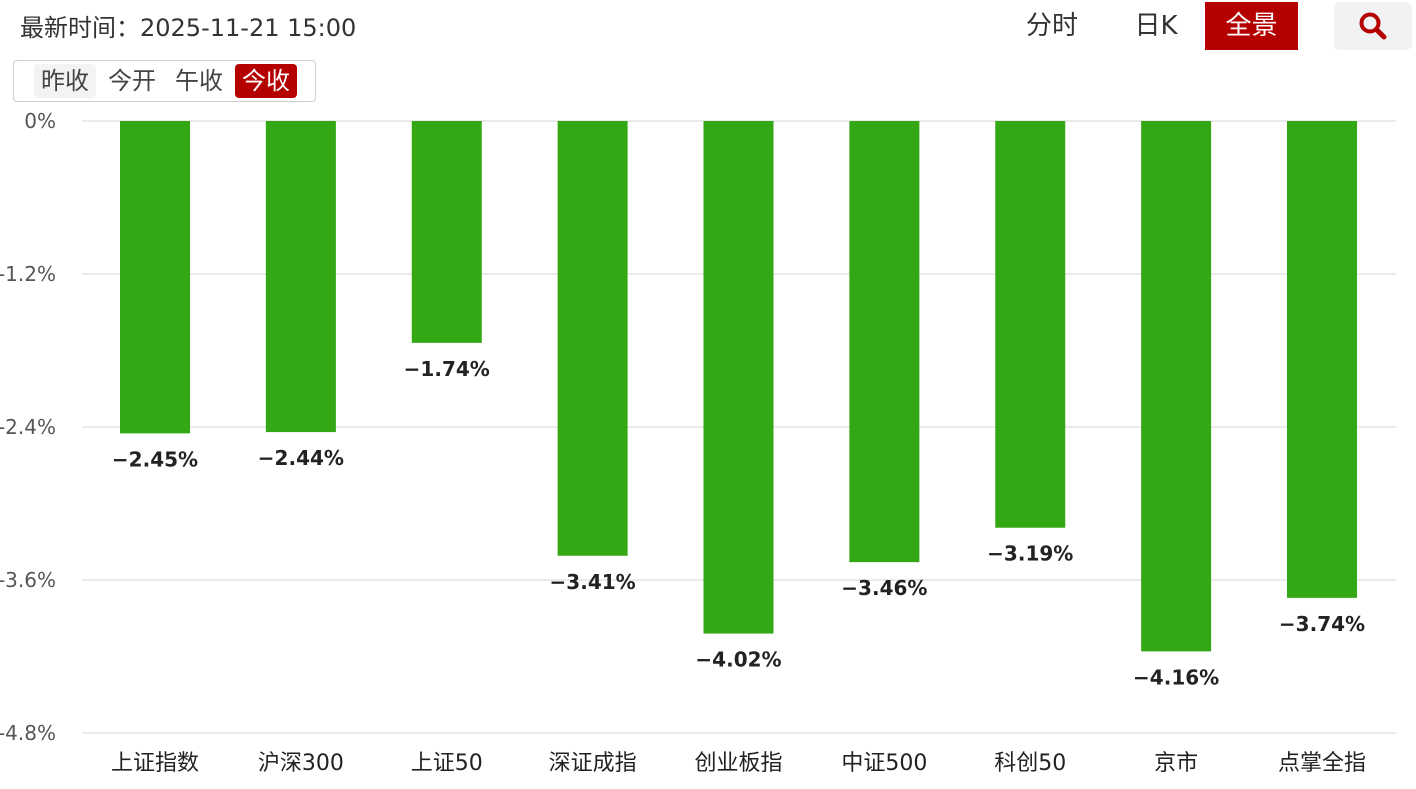 The height and width of the screenshot is (789, 1416). I want to click on update-time: 最新时间：2025-11-21 15:00, so click(188, 25).